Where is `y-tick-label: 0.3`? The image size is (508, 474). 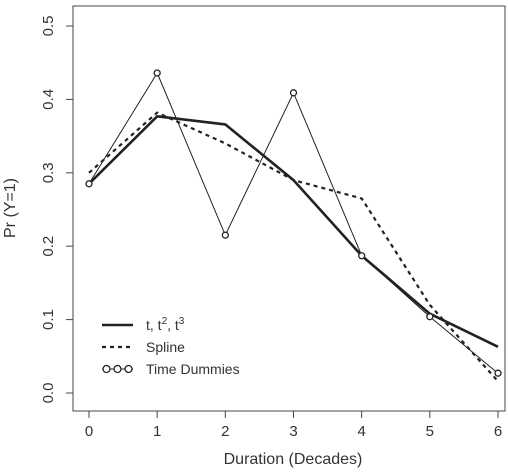
y-tick-label: 0.3 is located at coordinates (48, 172).